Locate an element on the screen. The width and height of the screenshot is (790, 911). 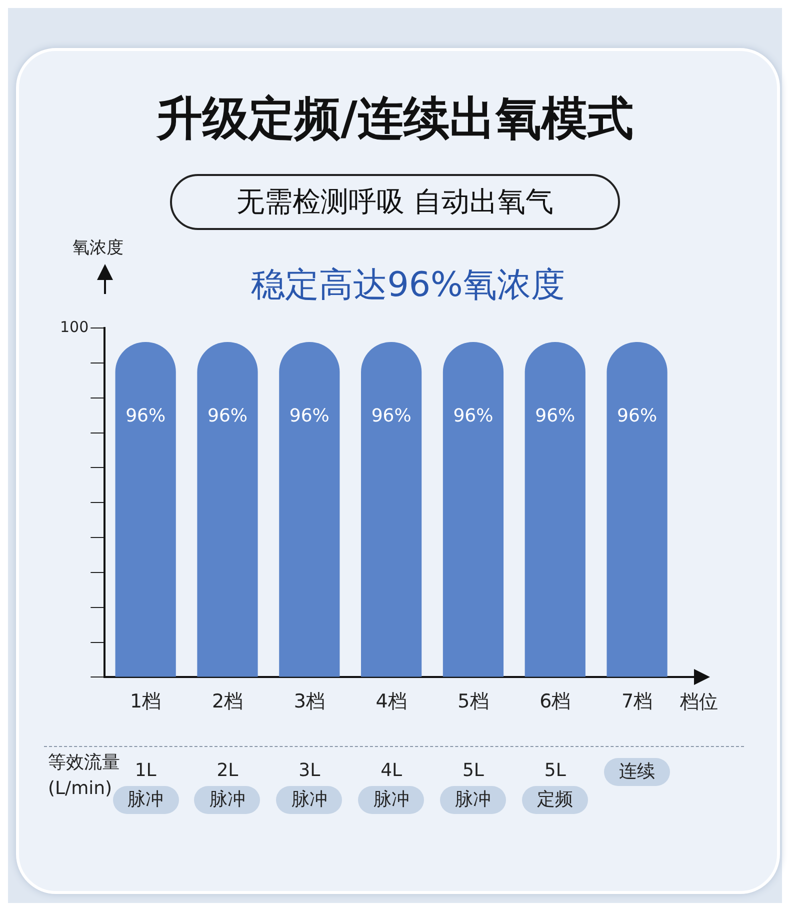
text: 1L 脉冲 is located at coordinates (145, 786).